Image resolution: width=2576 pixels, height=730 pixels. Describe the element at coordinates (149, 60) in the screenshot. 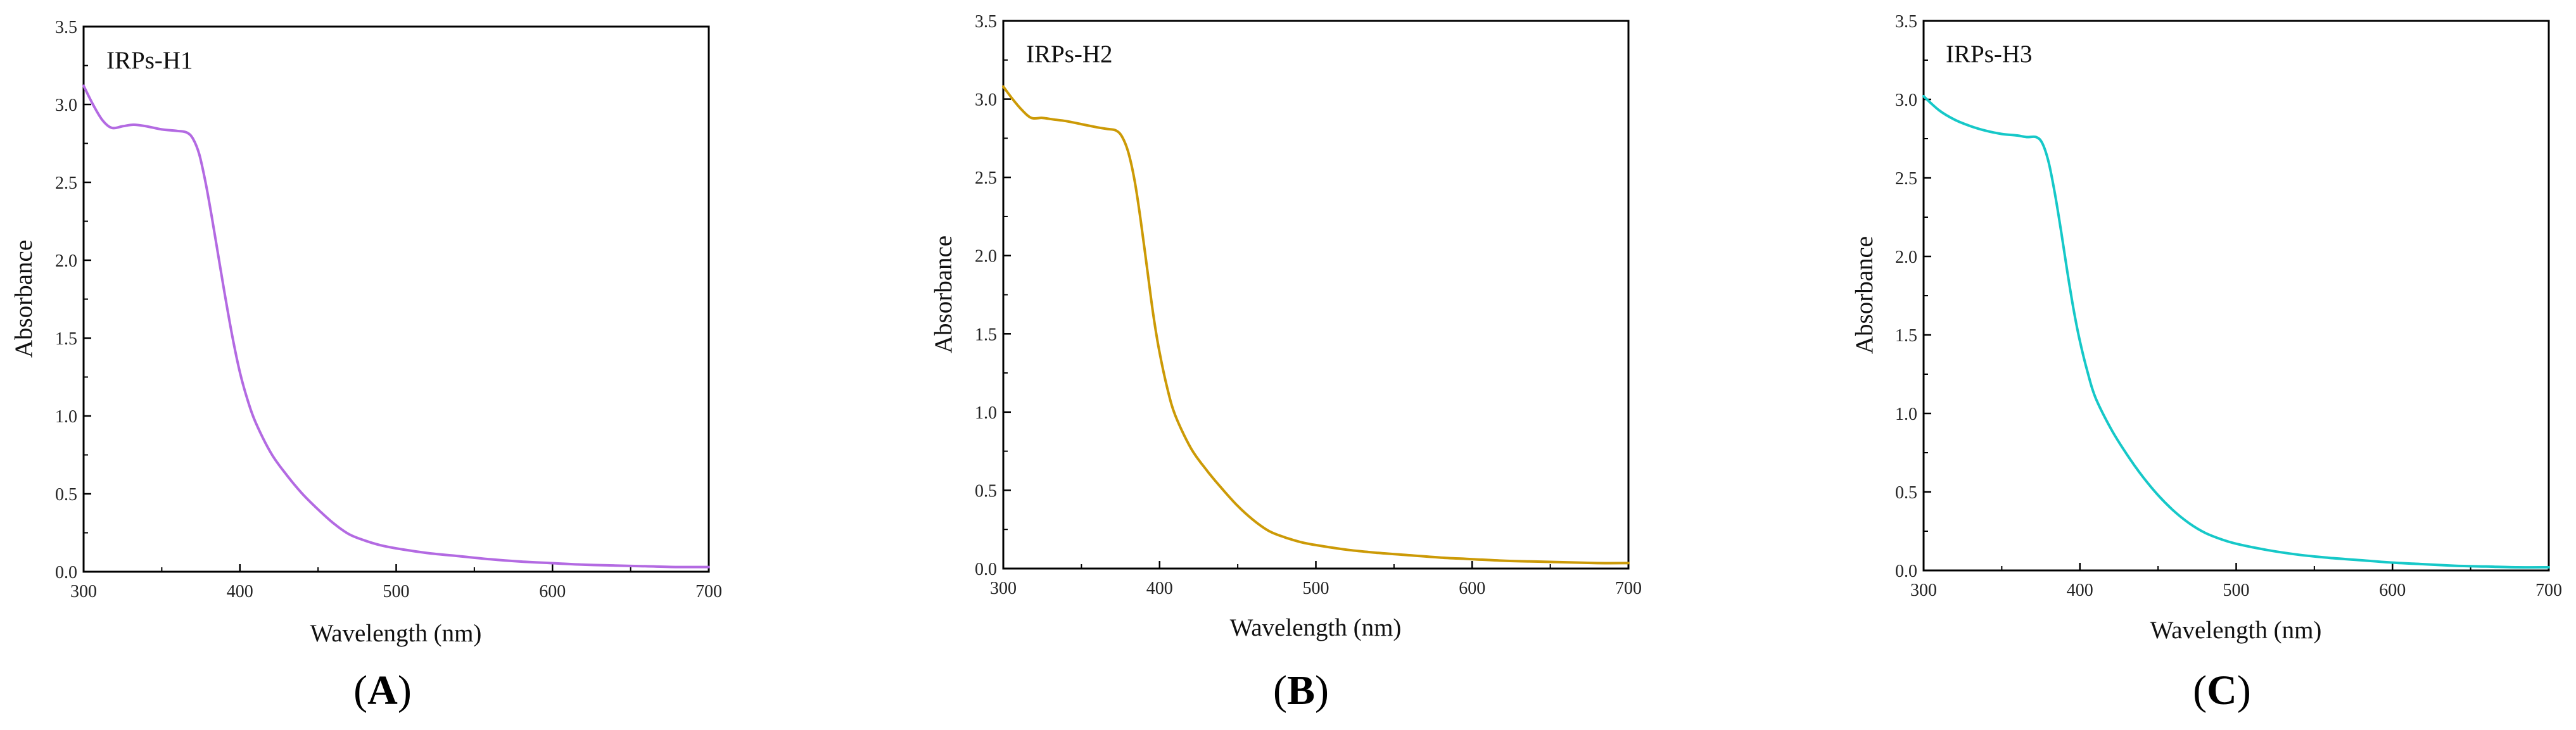

I see `series-annotation: IRPs-H1` at that location.